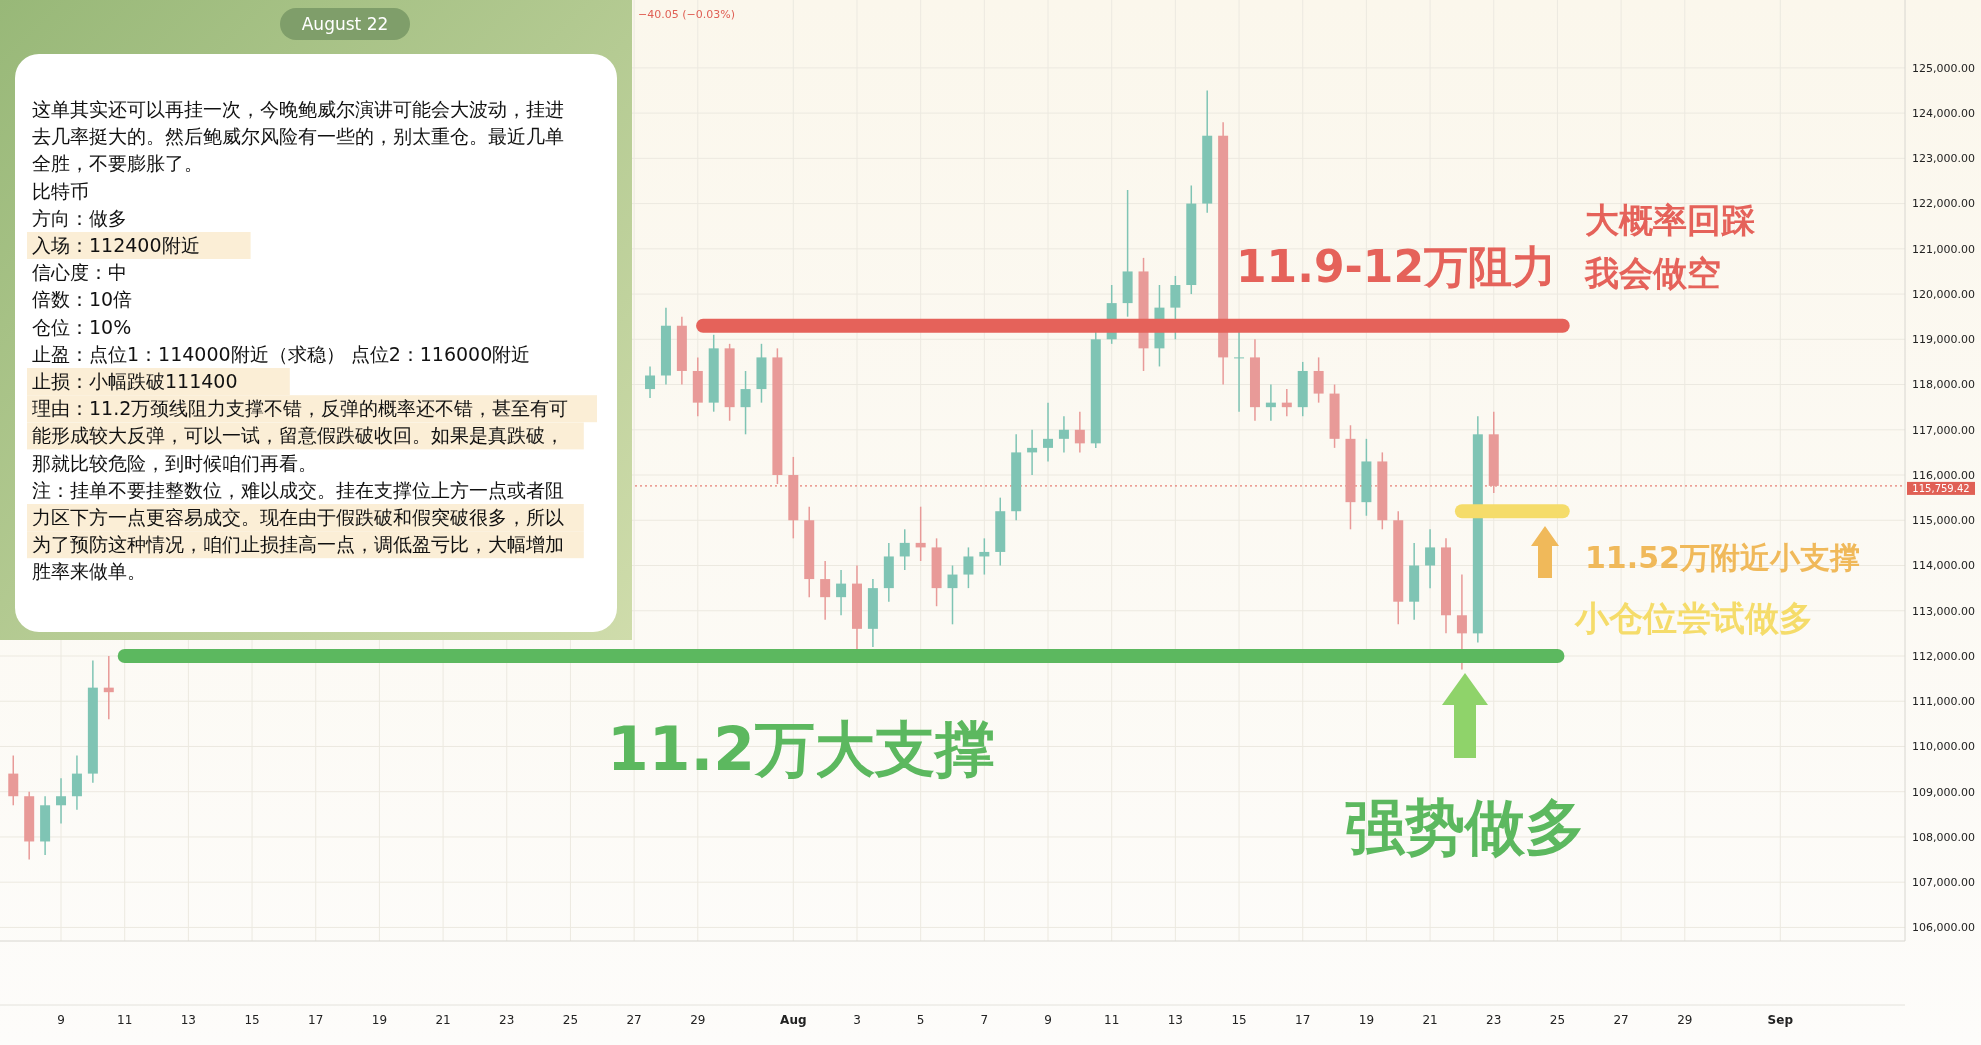 The height and width of the screenshot is (1045, 1981). I want to click on annotation: 11.2万大支撑, so click(801, 749).